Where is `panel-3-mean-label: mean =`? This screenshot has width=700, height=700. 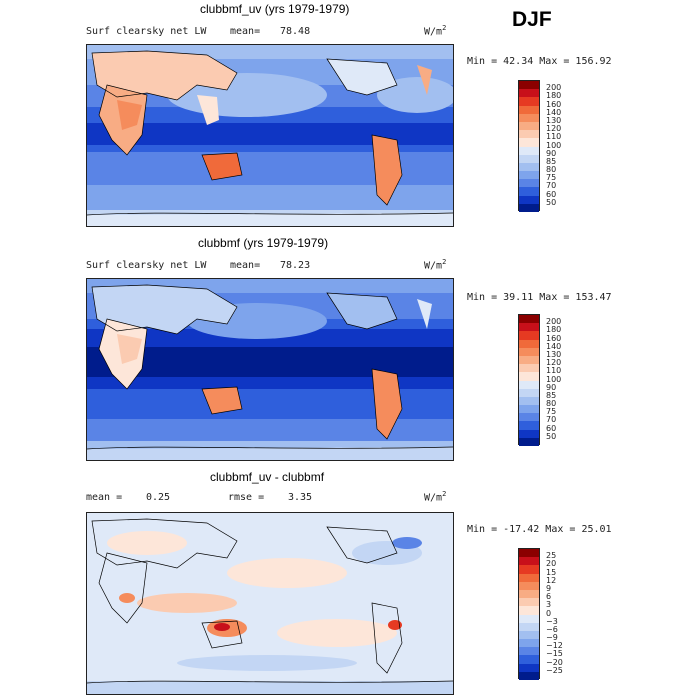 panel-3-mean-label: mean = is located at coordinates (104, 497).